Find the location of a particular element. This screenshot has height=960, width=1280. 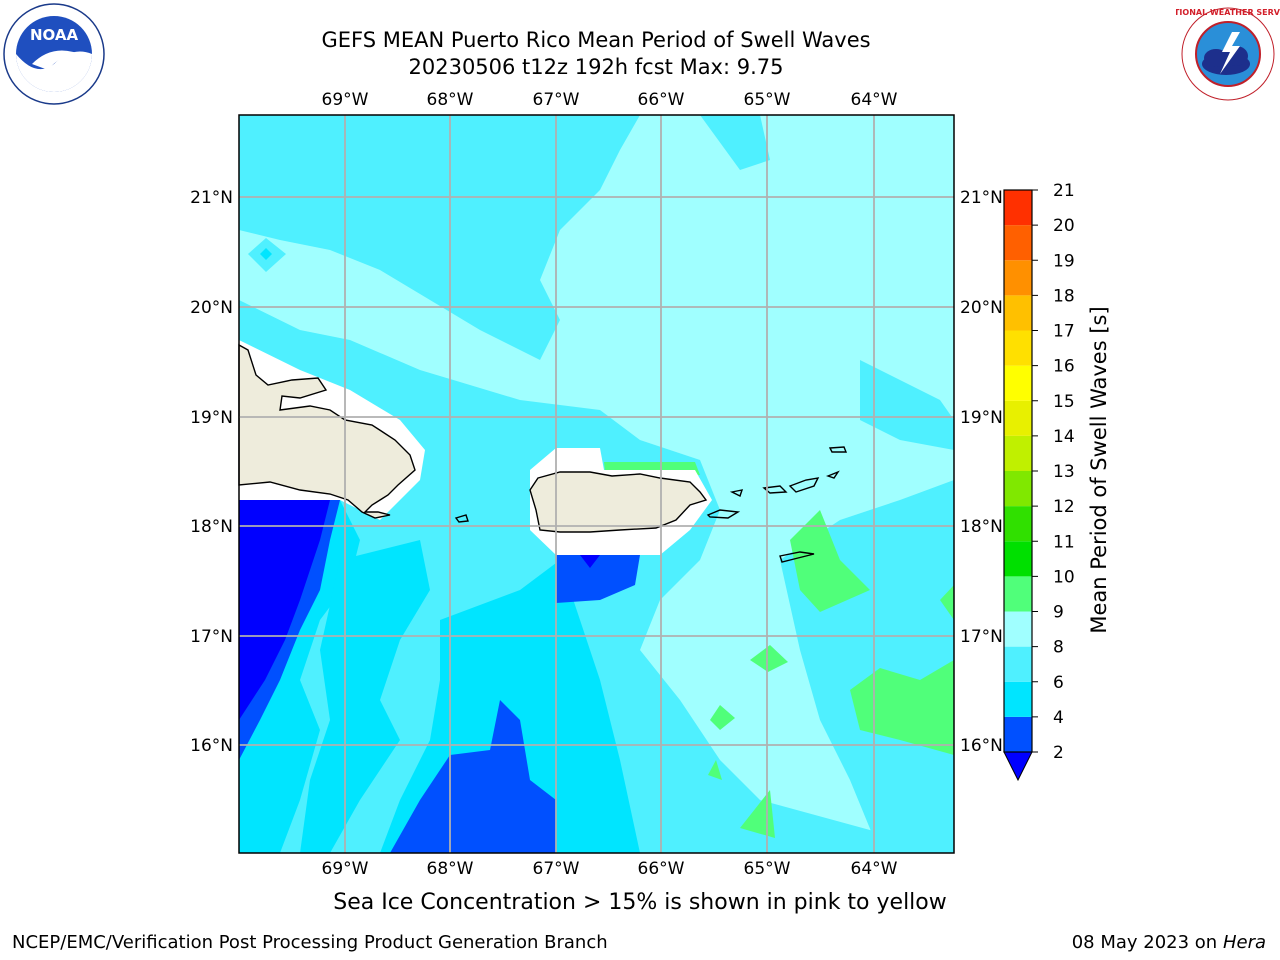

colorbar-tick-label: 15 is located at coordinates (1064, 402).